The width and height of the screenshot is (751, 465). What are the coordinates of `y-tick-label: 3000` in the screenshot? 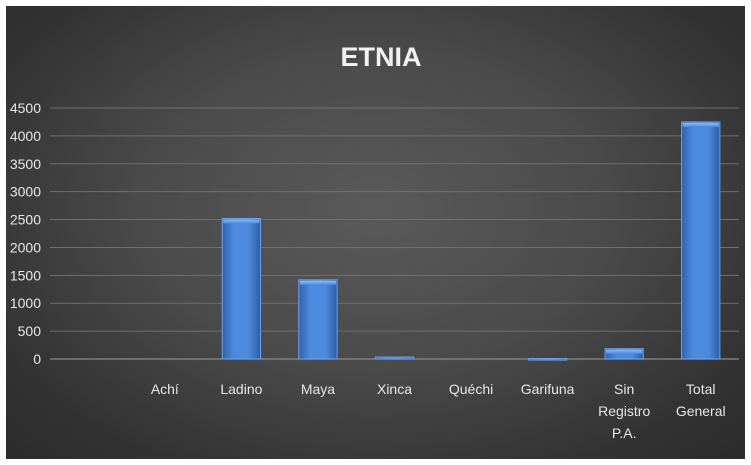 It's located at (25, 192).